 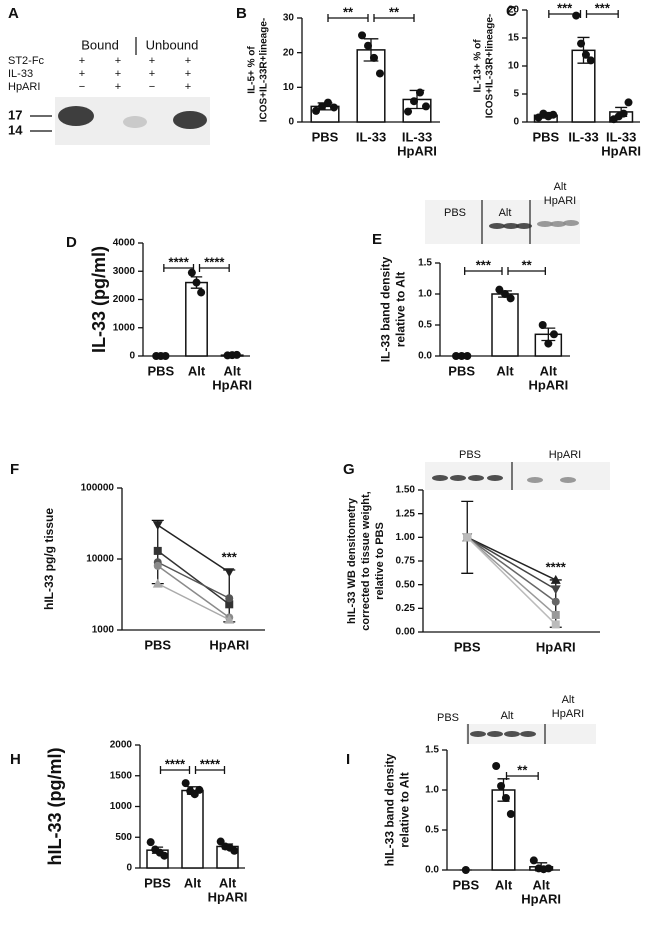 What do you see at coordinates (100, 559) in the screenshot?
I see `y-tick-label: 10000` at bounding box center [100, 559].